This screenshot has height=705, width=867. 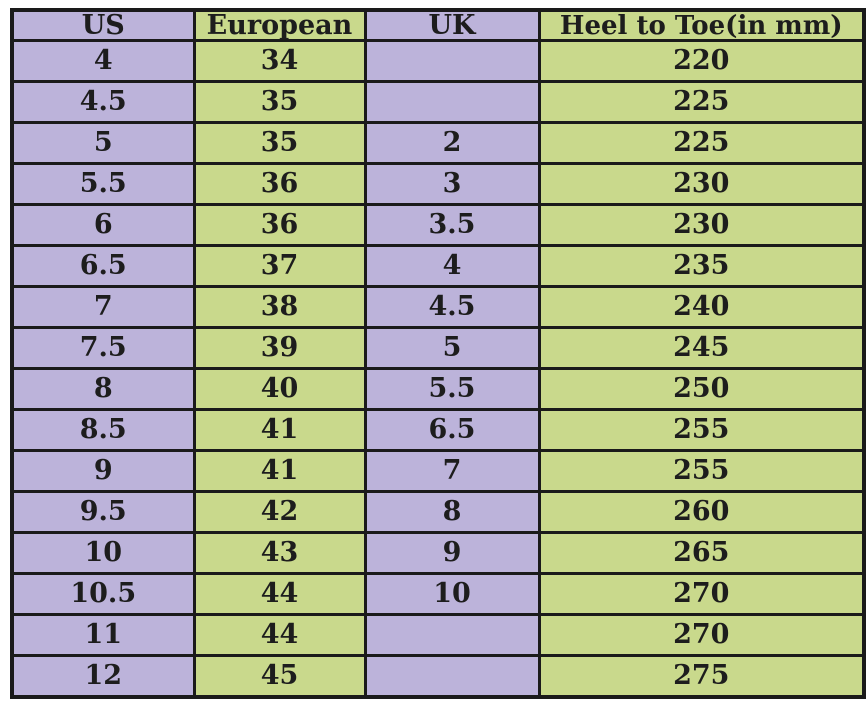 What do you see at coordinates (701, 306) in the screenshot?
I see `table-cell: 240` at bounding box center [701, 306].